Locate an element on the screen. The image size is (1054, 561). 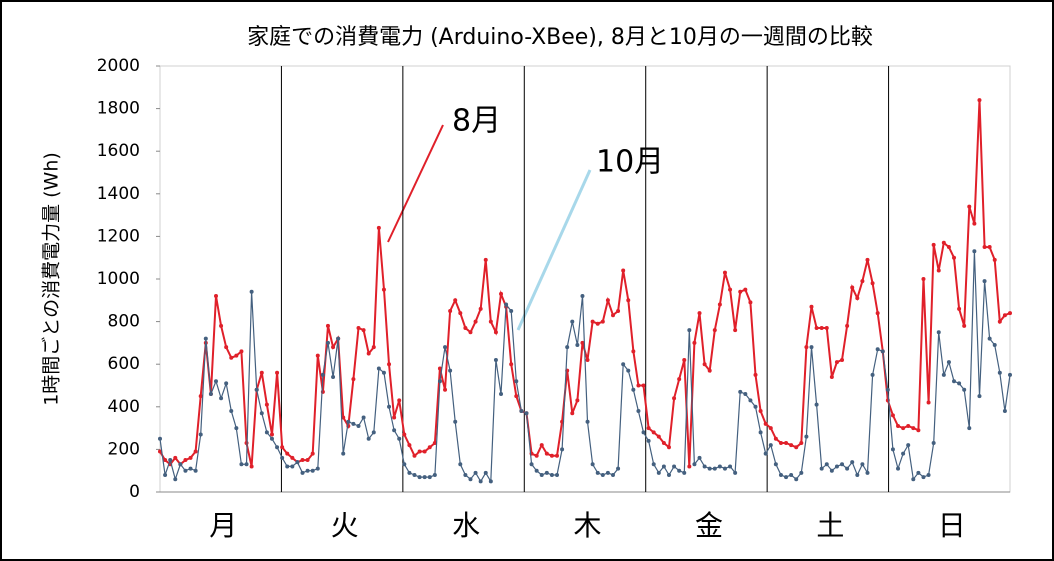
x-tick-label: 木 is located at coordinates (588, 525).